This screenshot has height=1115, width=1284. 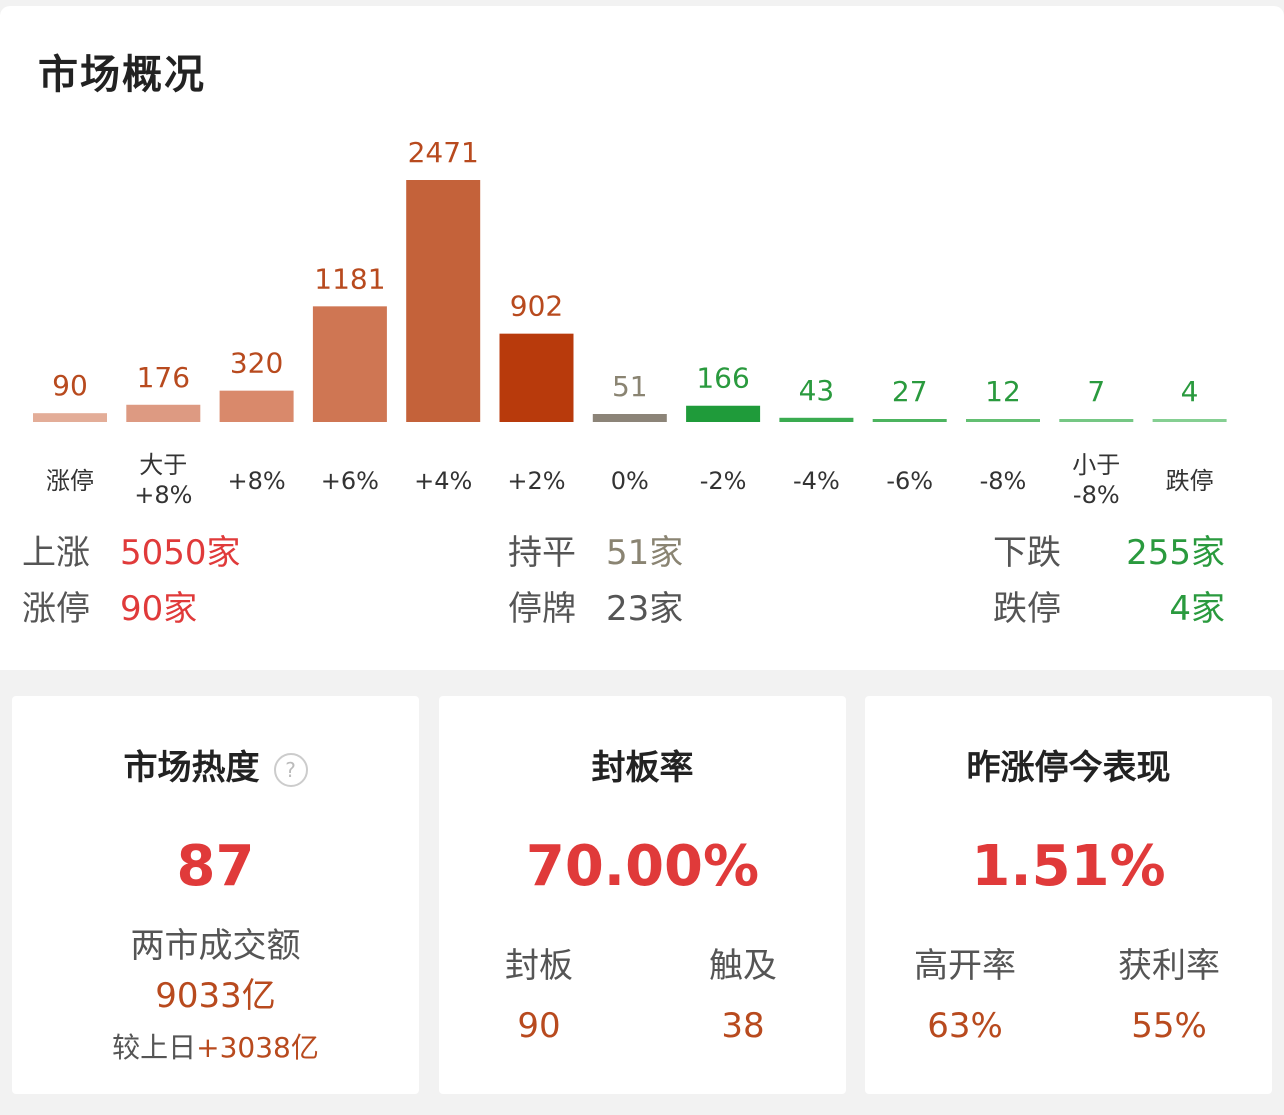 What do you see at coordinates (1169, 1026) in the screenshot?
I see `profit-rate-value: 55%` at bounding box center [1169, 1026].